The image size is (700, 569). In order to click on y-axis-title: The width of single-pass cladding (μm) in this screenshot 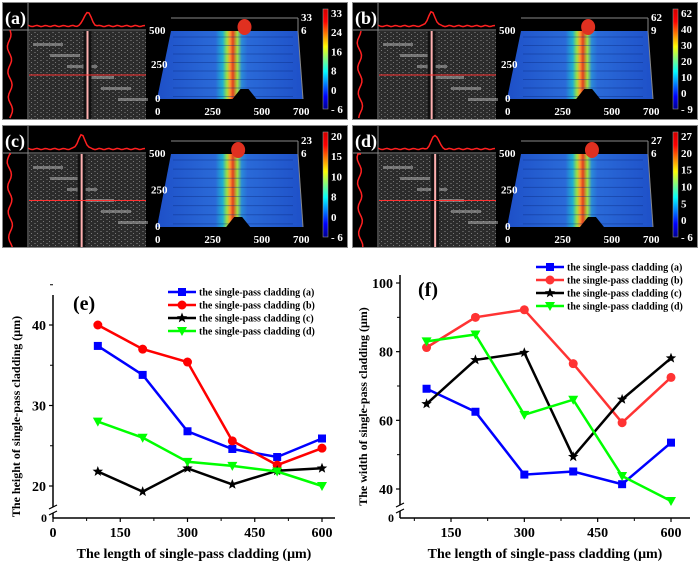, I will do `click(363, 406)`.